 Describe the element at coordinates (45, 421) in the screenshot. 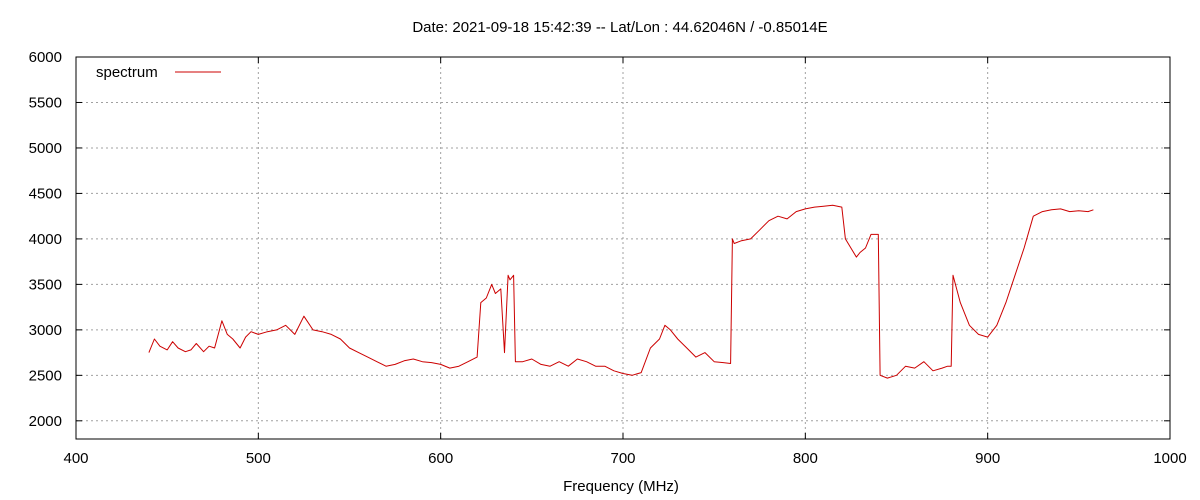

I see `y-tick-label: 2000` at that location.